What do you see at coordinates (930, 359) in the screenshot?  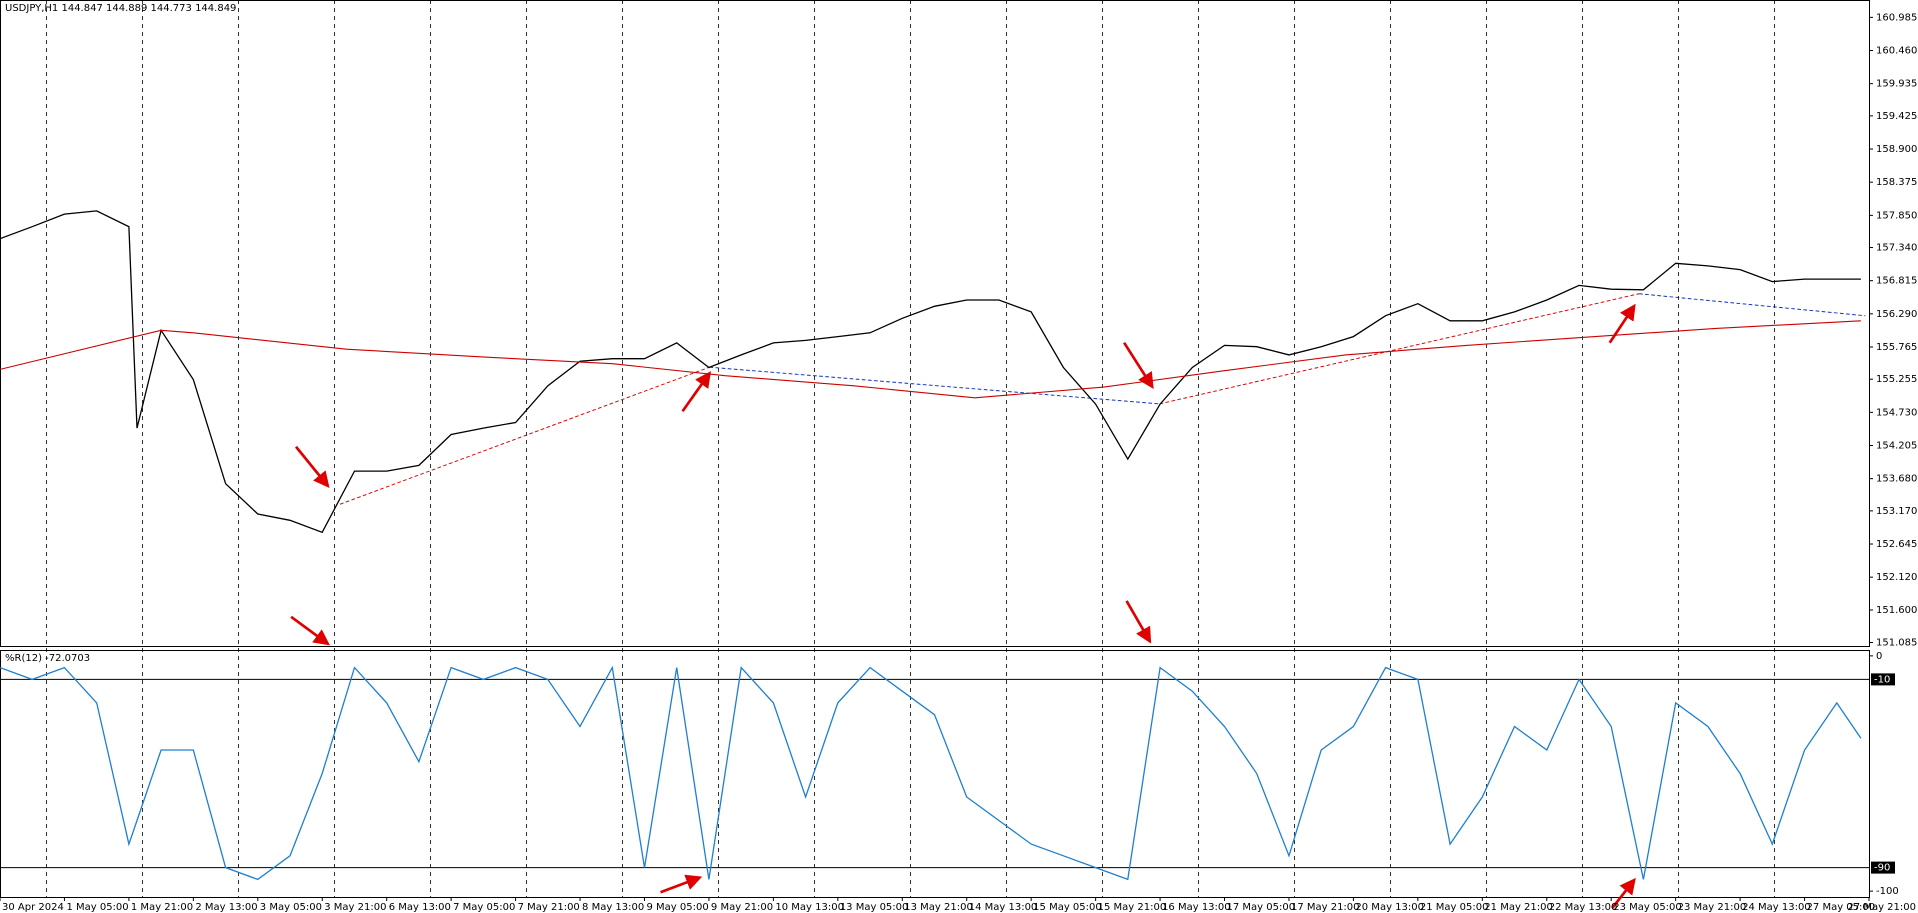 I see `series-line` at bounding box center [930, 359].